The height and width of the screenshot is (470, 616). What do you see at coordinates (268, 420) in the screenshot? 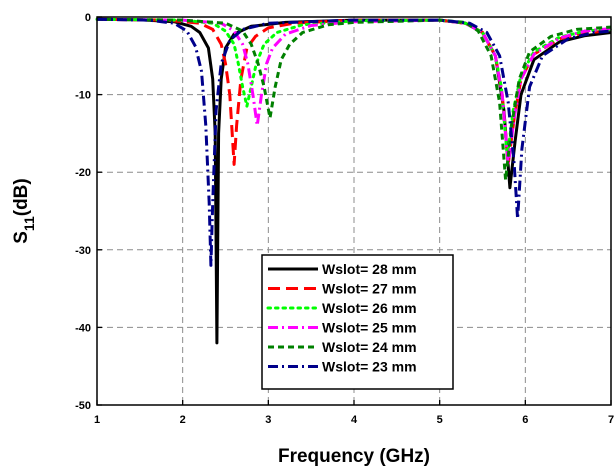
I see `x-tick-label: 3` at bounding box center [268, 420].